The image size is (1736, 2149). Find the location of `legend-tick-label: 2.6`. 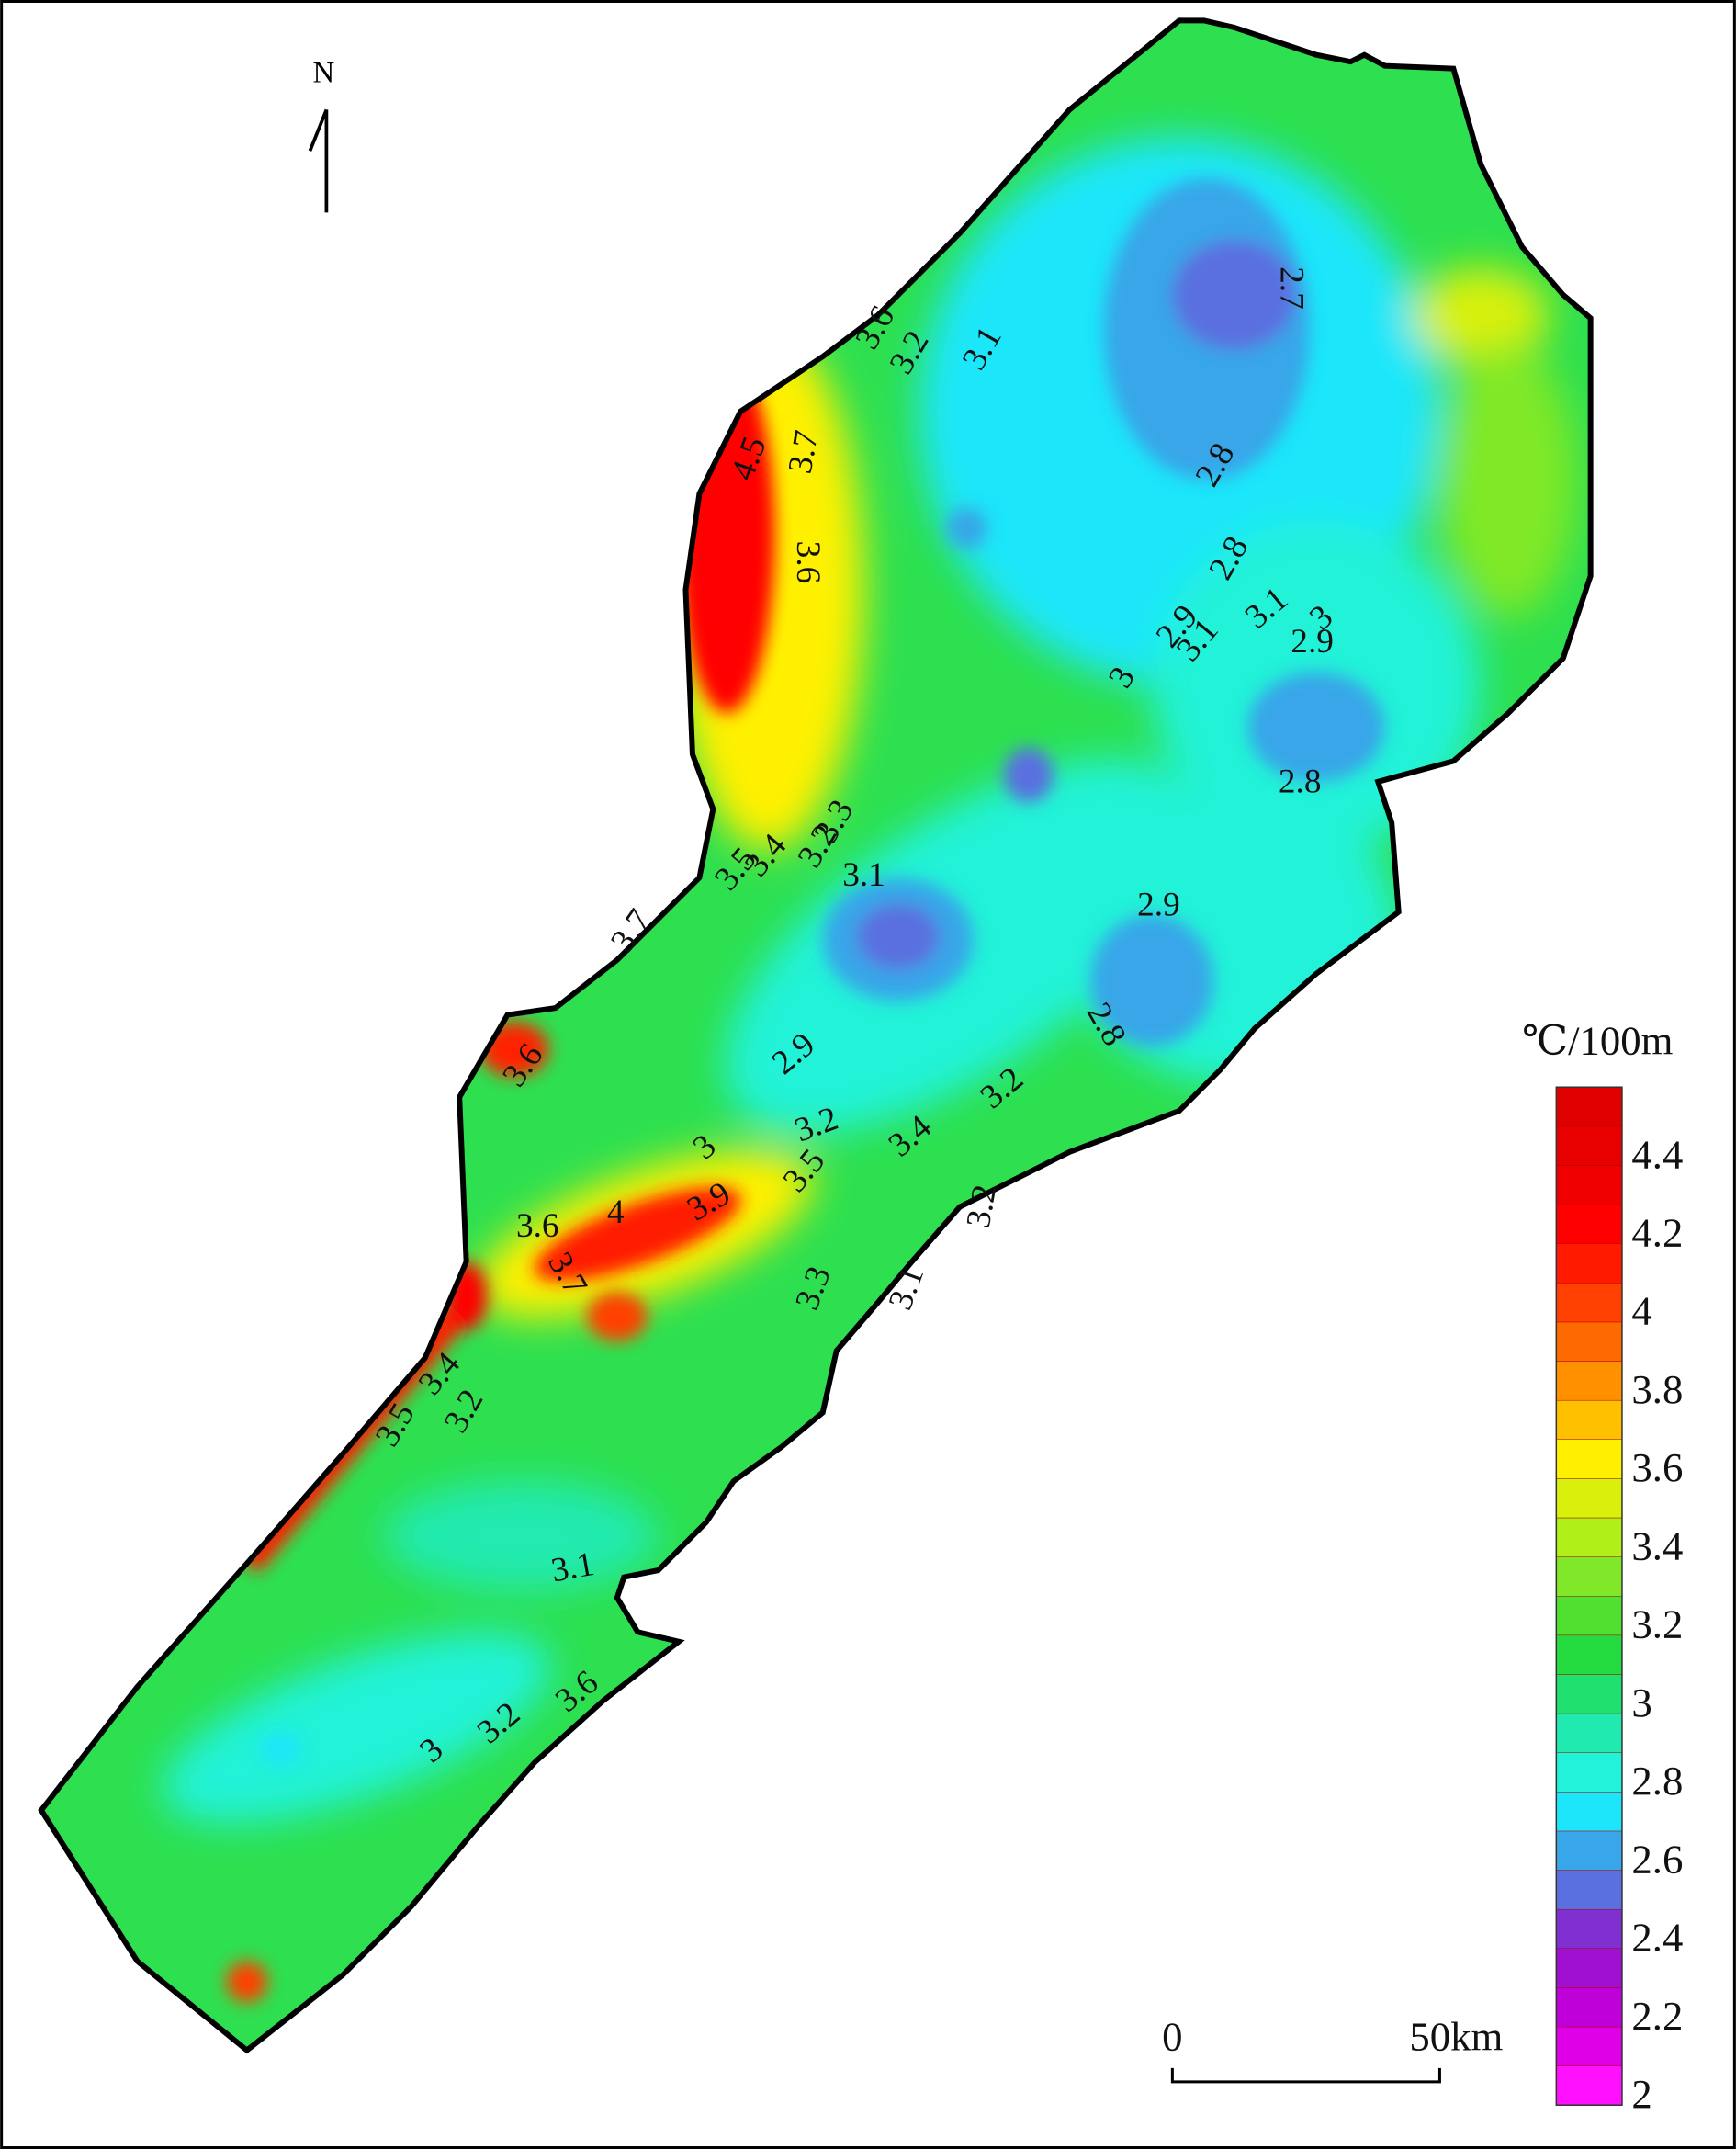

legend-tick-label: 2.6 is located at coordinates (1657, 1859).